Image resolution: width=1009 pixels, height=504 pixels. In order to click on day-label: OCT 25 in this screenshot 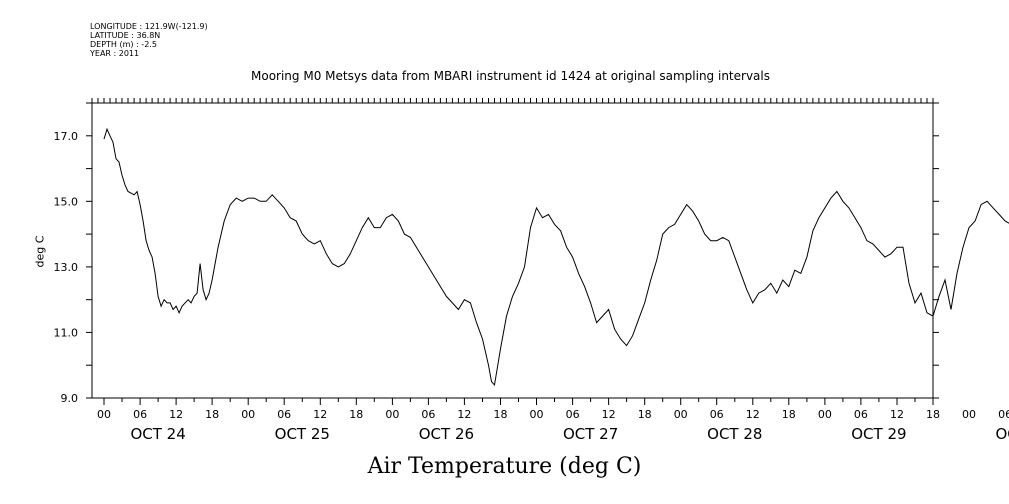, I will do `click(302, 434)`.